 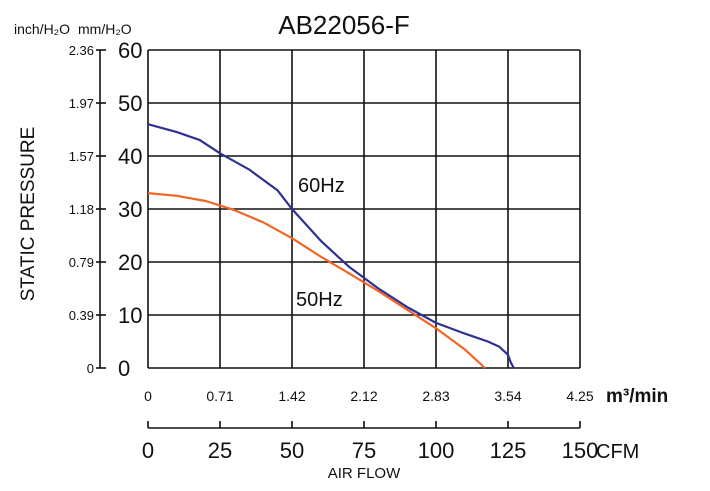 I want to click on y-tick-label-mm: 30, so click(x=130, y=209).